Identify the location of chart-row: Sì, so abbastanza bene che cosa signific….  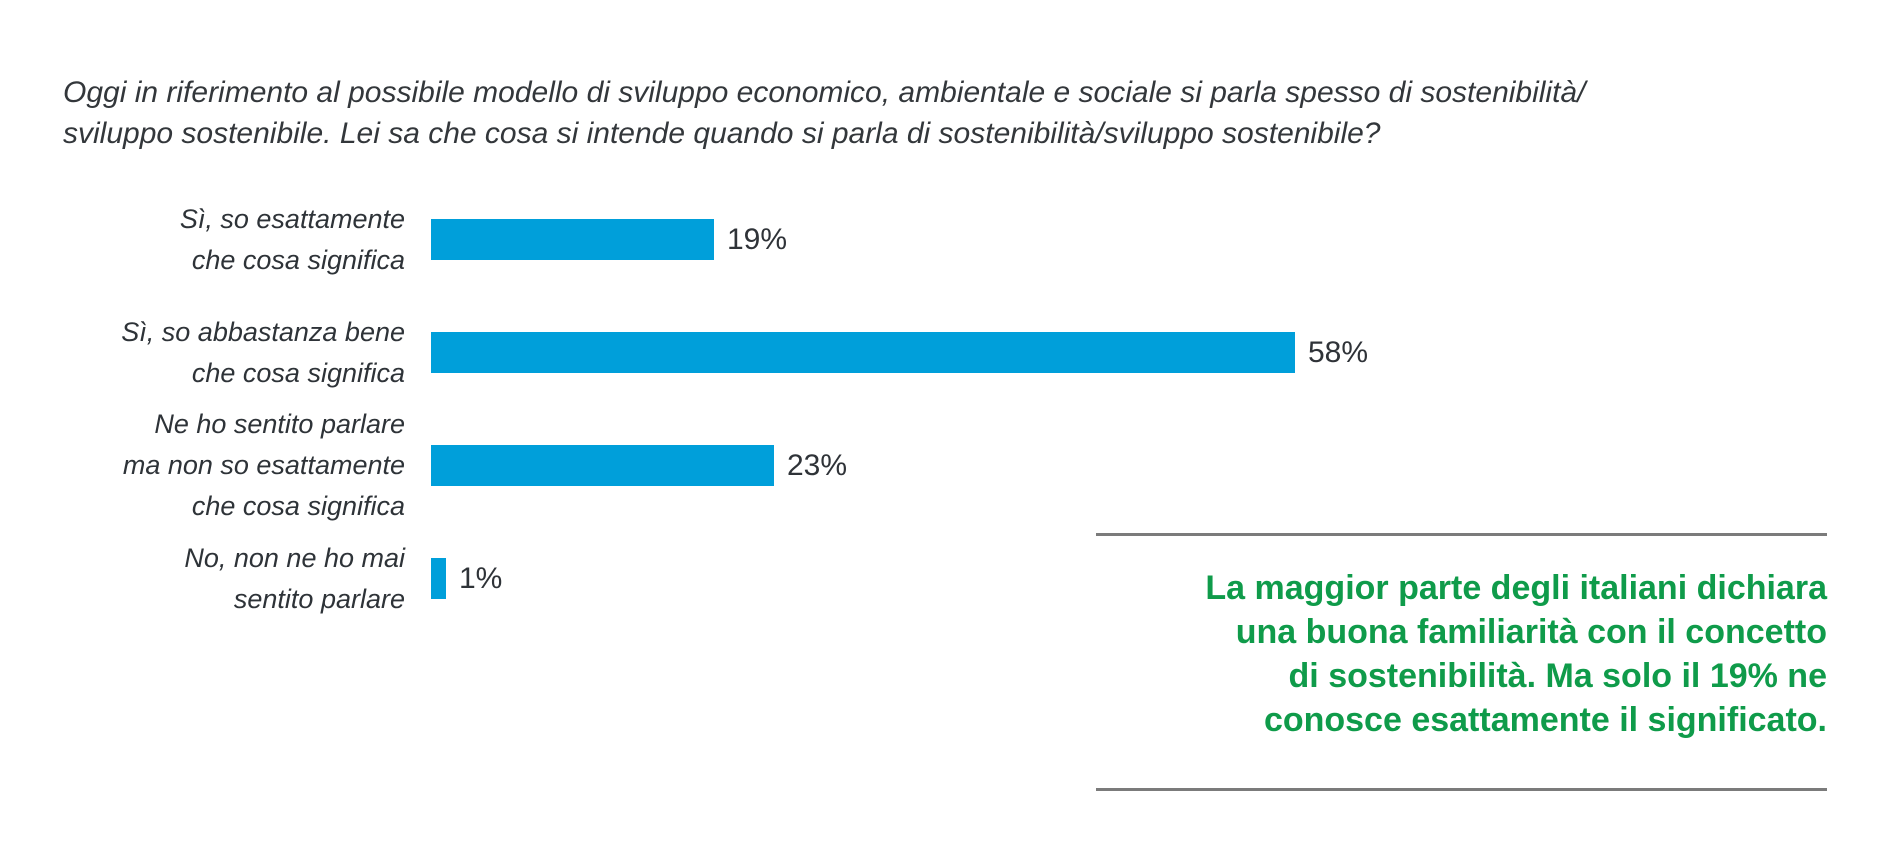
(750, 352).